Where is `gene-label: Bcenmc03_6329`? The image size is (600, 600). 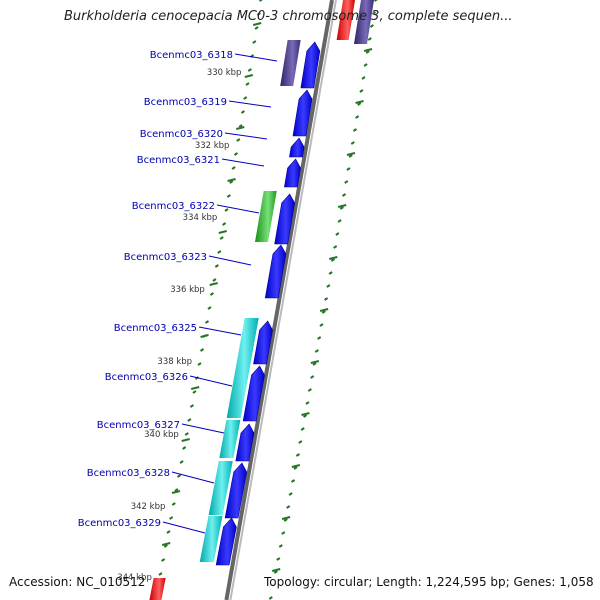 gene-label: Bcenmc03_6329 is located at coordinates (119, 523).